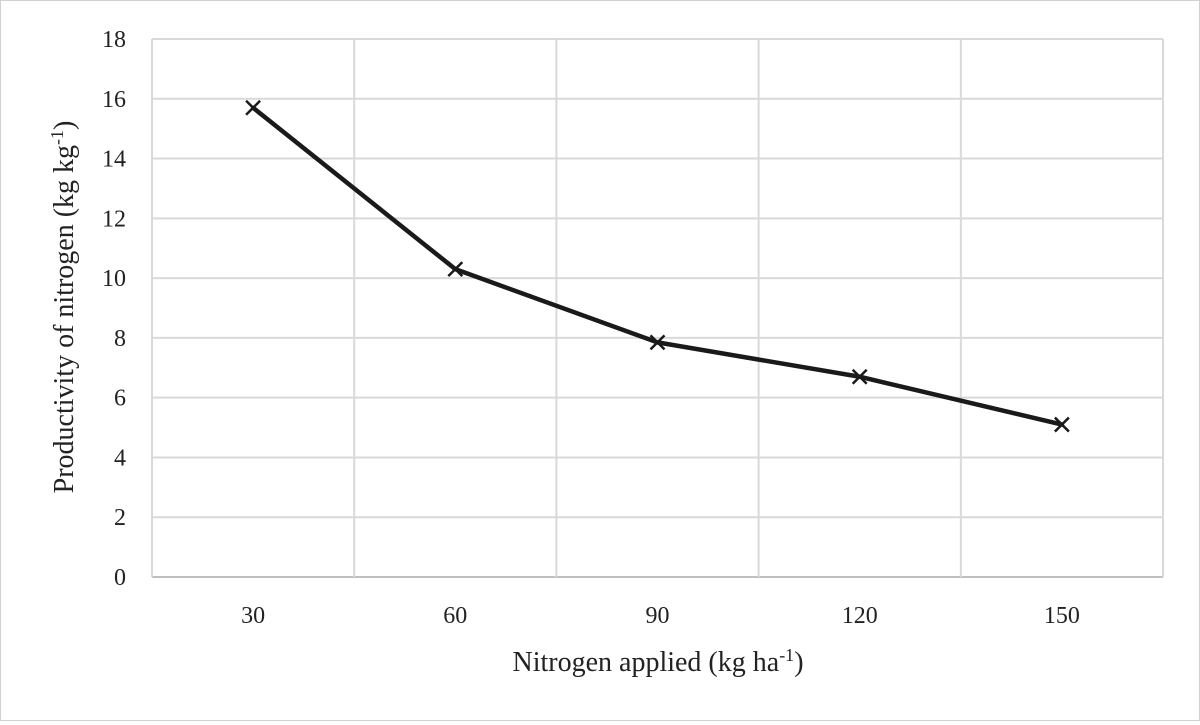  What do you see at coordinates (658, 616) in the screenshot?
I see `x-tick-label: 90` at bounding box center [658, 616].